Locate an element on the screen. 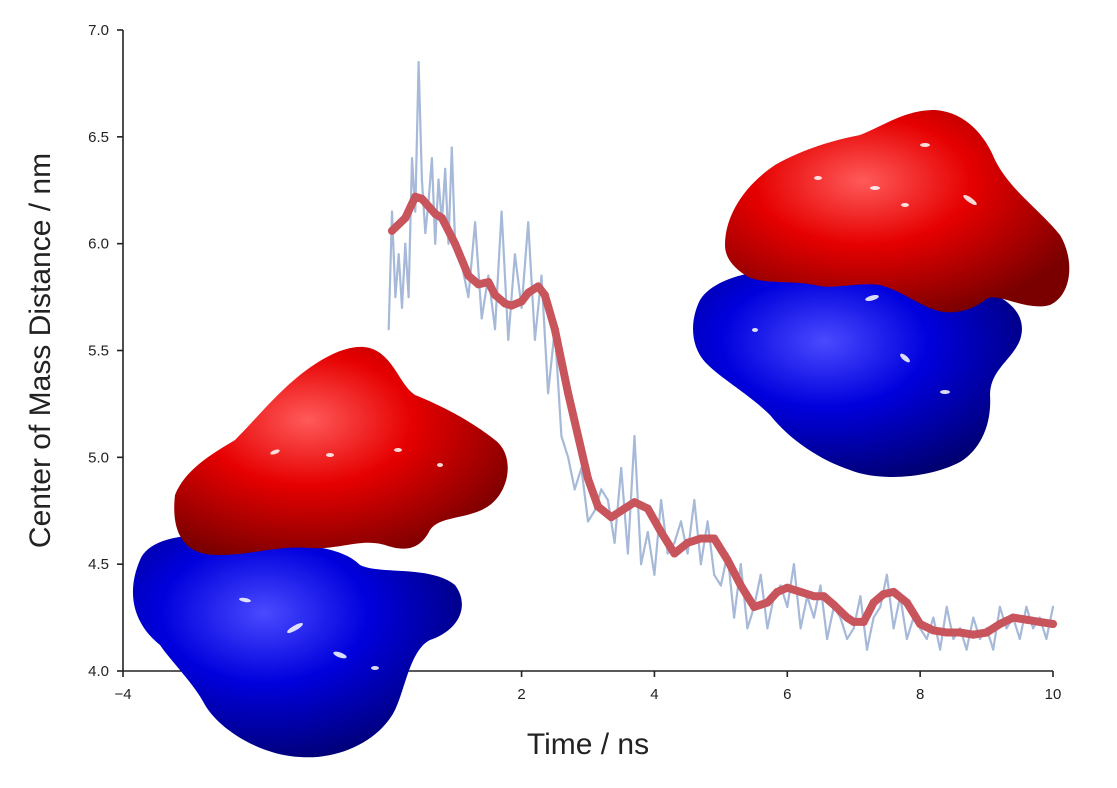  y-tick-label: 6.0 is located at coordinates (98, 244).